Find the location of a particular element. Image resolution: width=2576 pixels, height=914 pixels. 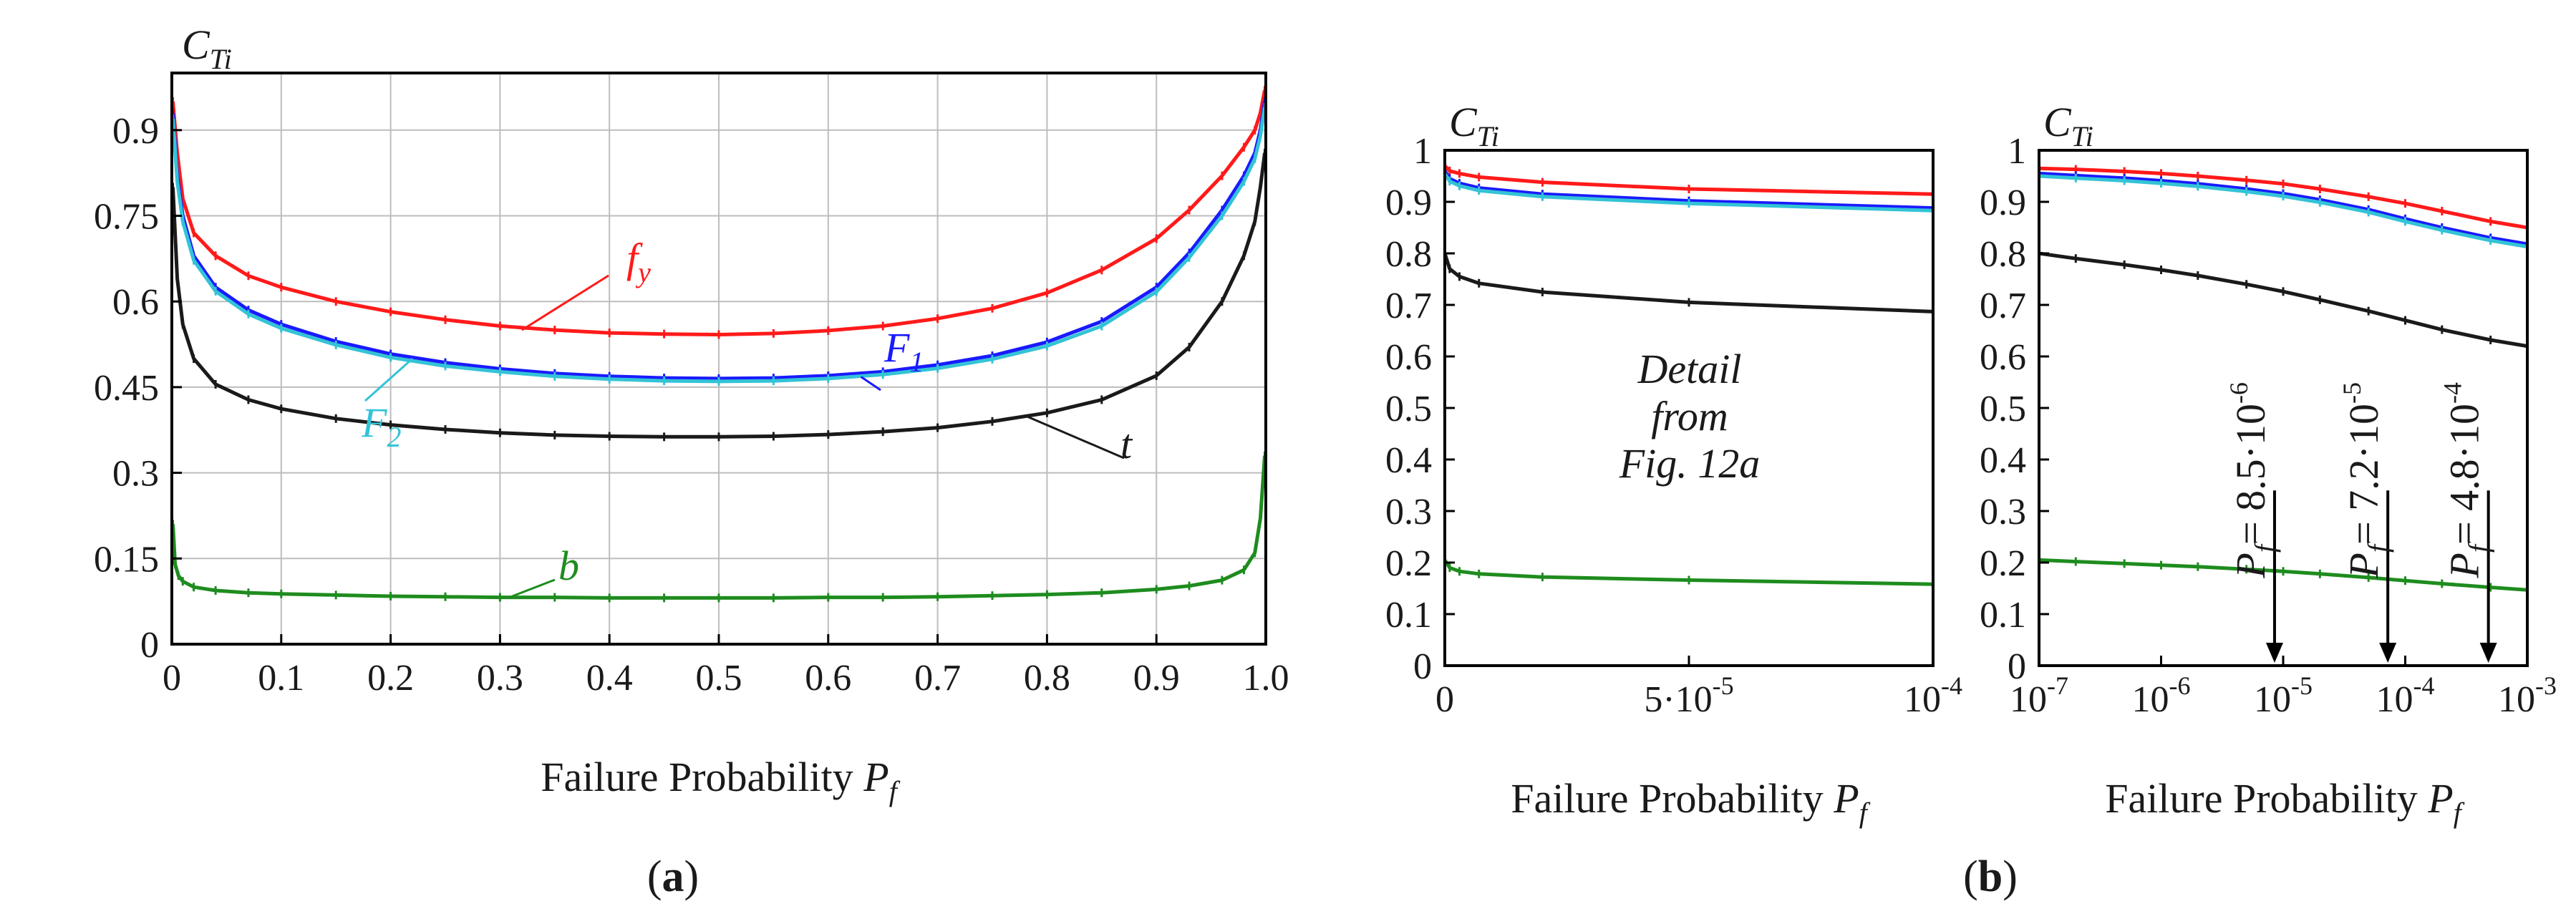

series-F2-leader is located at coordinates (389, 379).